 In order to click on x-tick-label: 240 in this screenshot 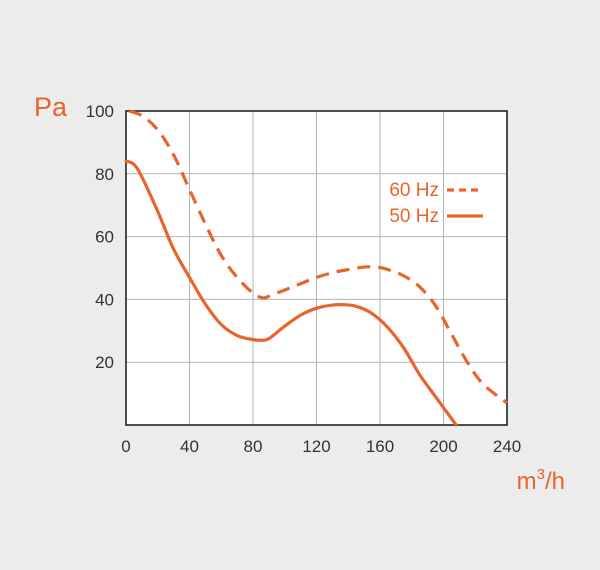, I will do `click(507, 446)`.